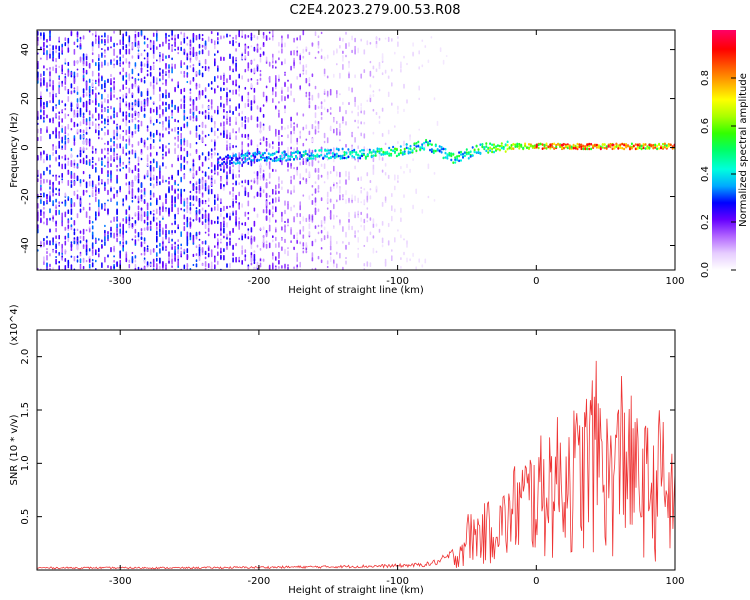 The height and width of the screenshot is (600, 750). I want to click on y-tick-label: 0.5, so click(25, 517).